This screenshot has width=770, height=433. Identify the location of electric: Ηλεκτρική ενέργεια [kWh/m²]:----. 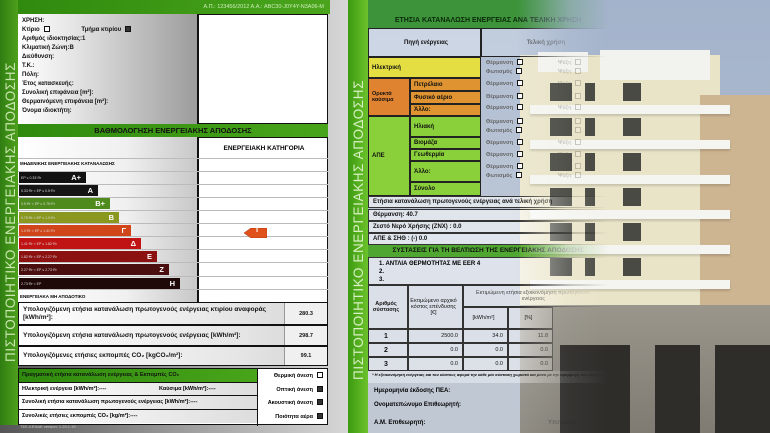
(64, 388).